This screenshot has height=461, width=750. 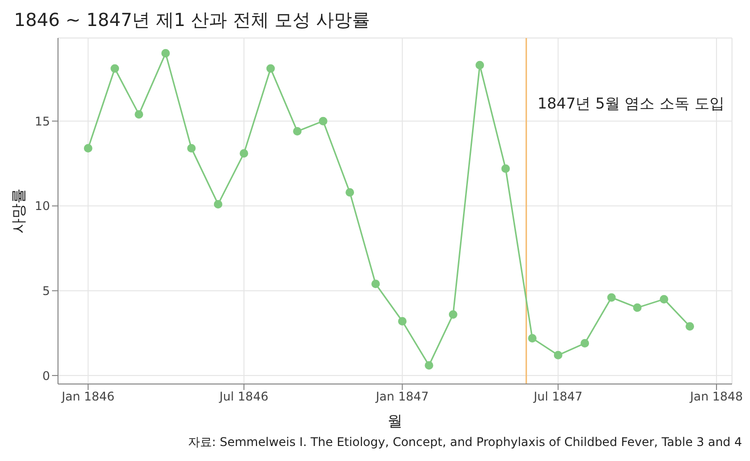 What do you see at coordinates (87, 397) in the screenshot?
I see `x-tick-label: Jan 1846` at bounding box center [87, 397].